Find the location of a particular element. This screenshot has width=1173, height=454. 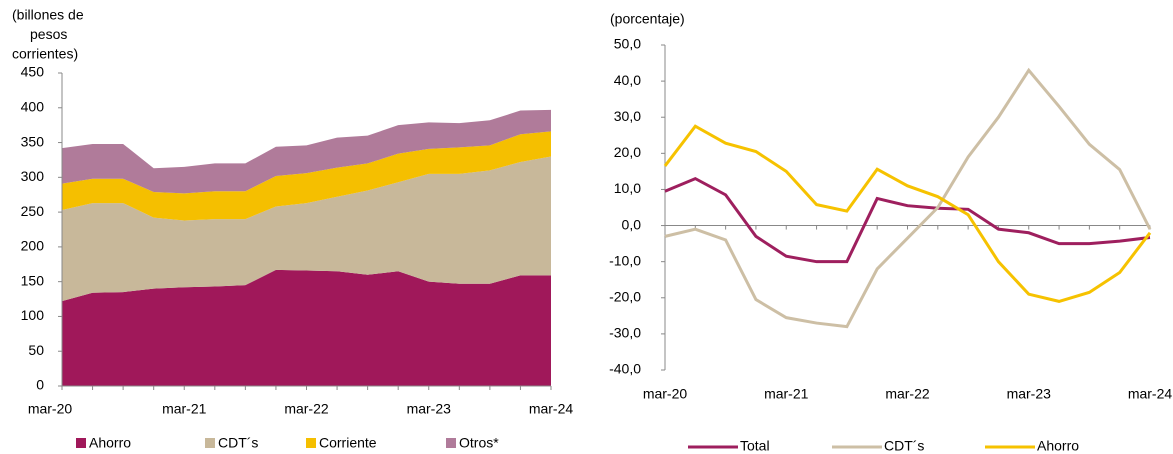

y-tick-label: 40,0 is located at coordinates (627, 80).